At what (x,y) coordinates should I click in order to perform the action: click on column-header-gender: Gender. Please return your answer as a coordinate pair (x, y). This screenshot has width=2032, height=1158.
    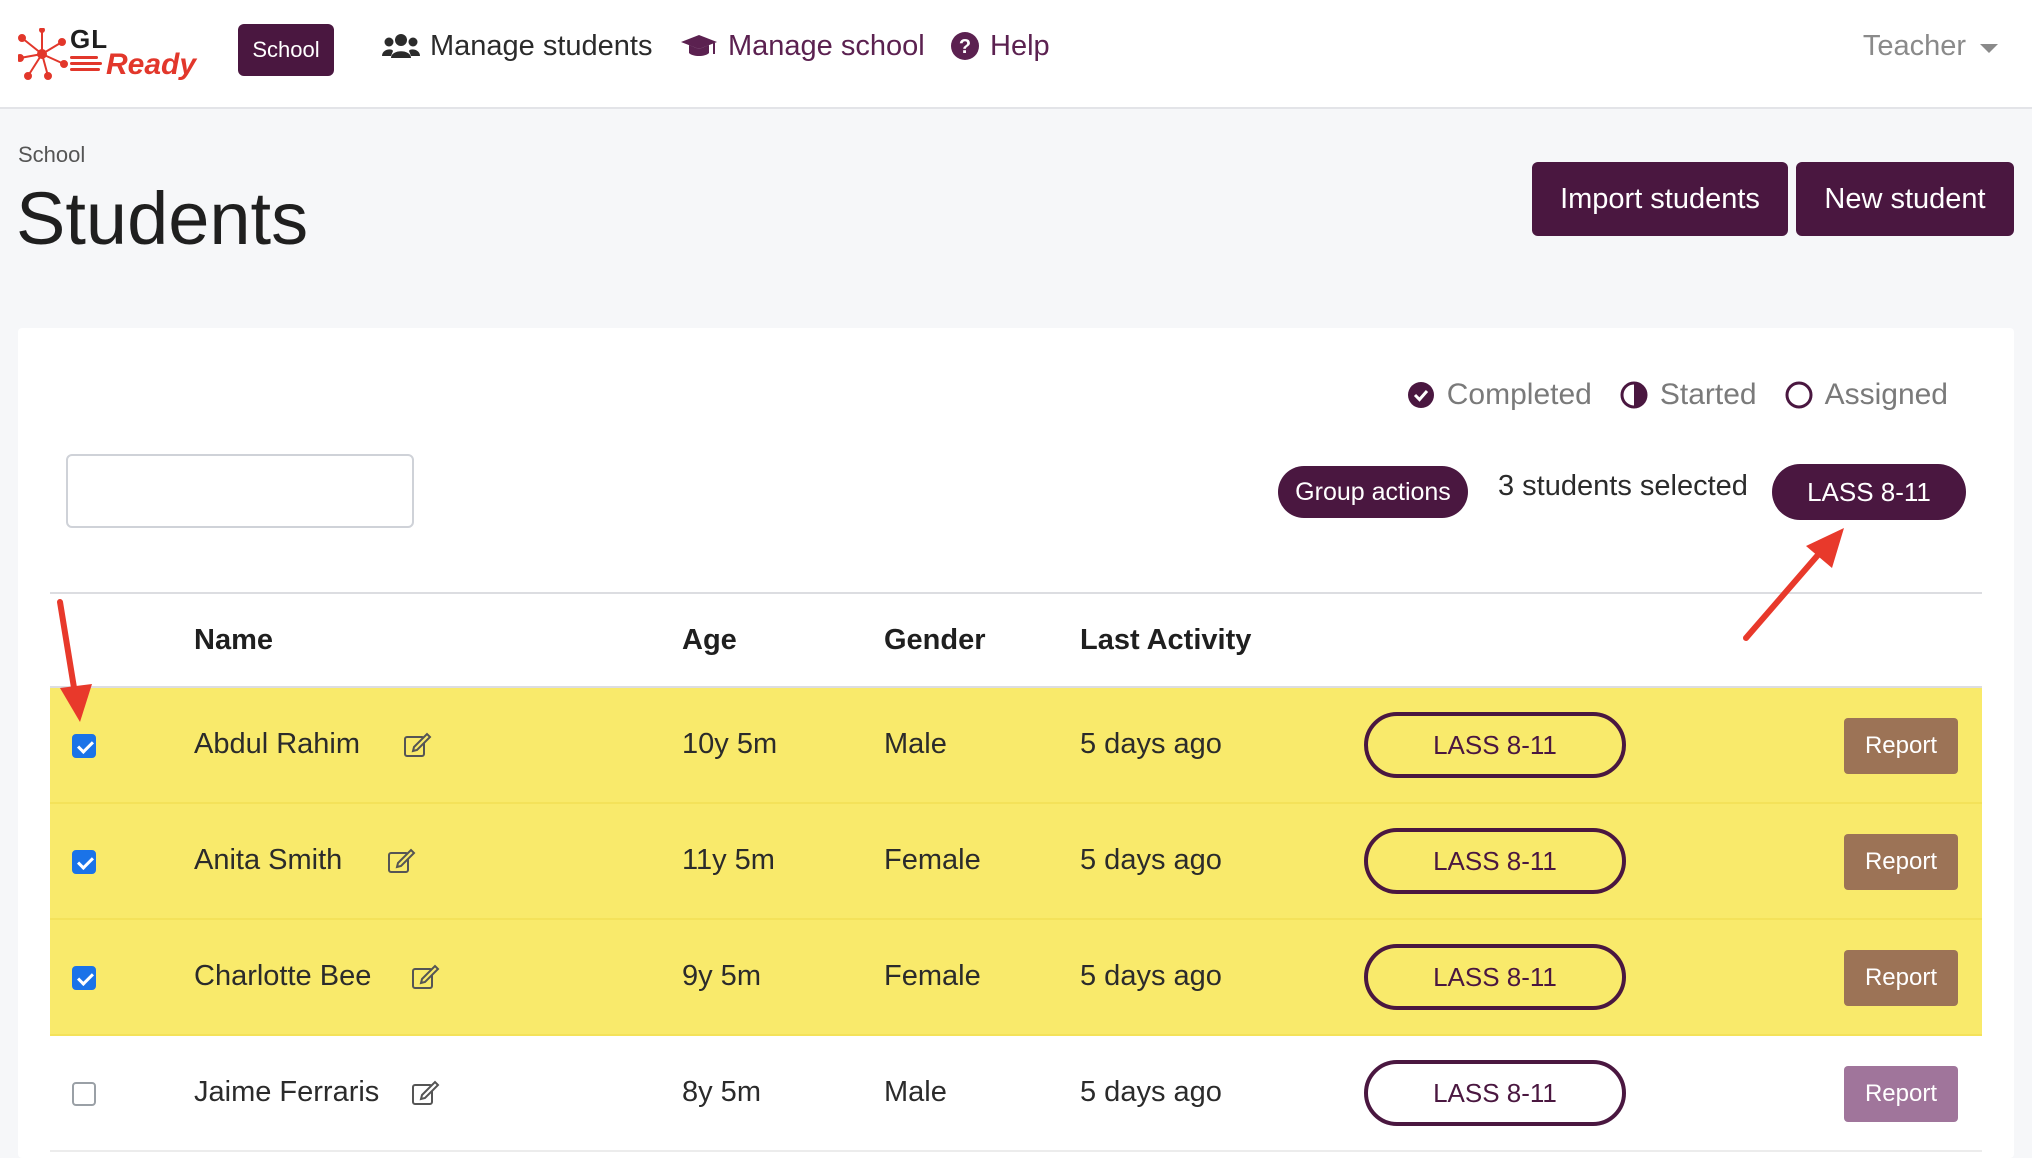
    Looking at the image, I should click on (935, 640).